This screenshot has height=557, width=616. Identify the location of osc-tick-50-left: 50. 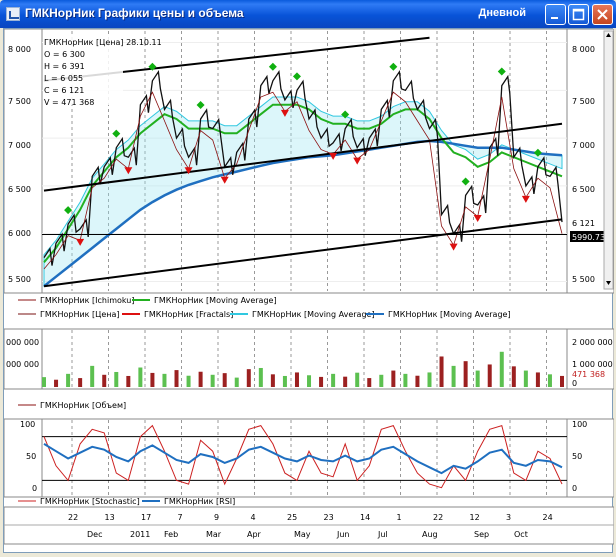
(31, 456).